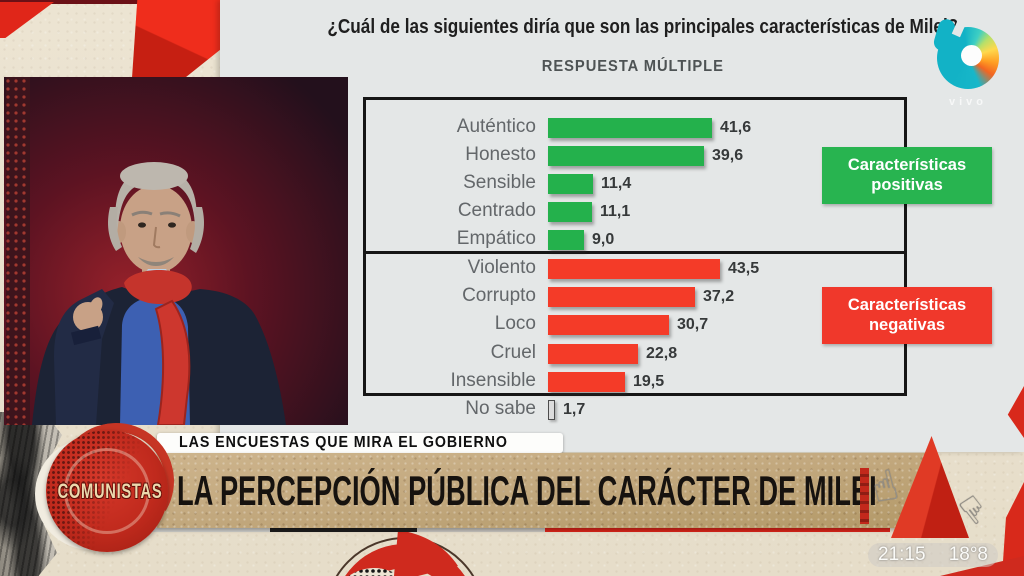 The width and height of the screenshot is (1024, 576). Describe the element at coordinates (649, 381) in the screenshot. I see `bar-value: 19,5` at that location.